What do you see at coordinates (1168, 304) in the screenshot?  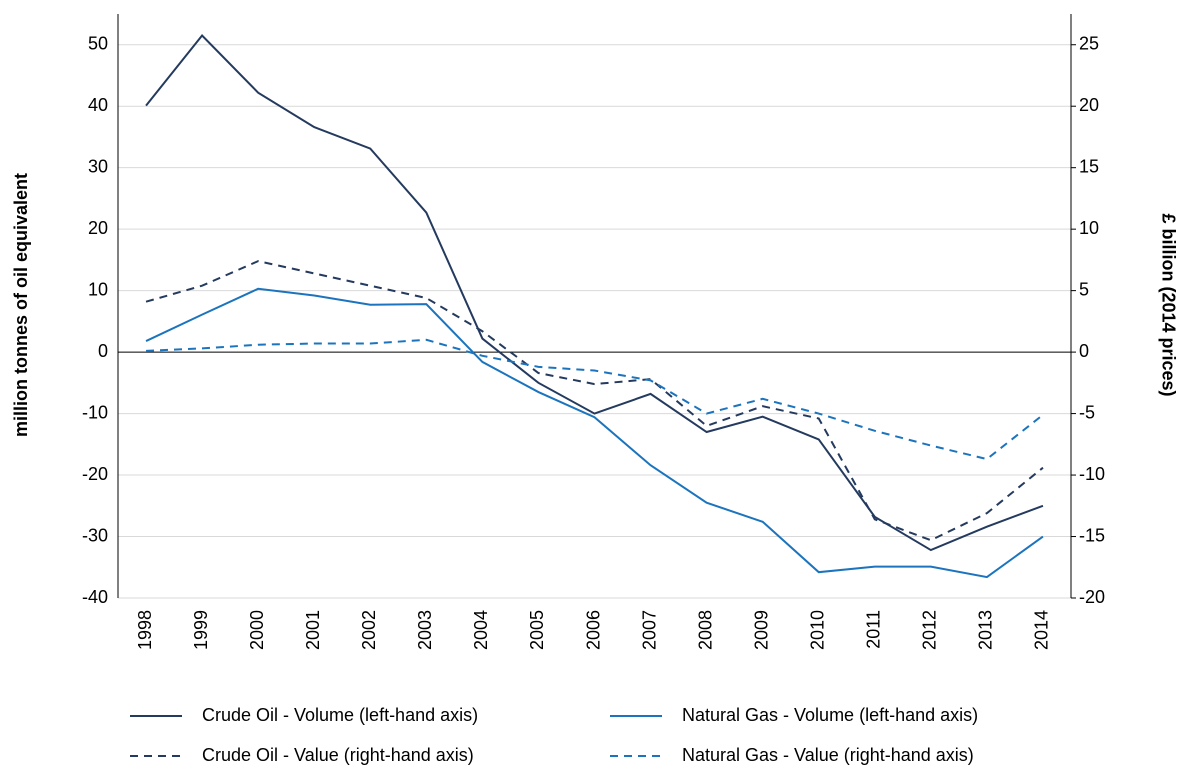 I see `y2-axis-title: £ billion (2014 prices)` at bounding box center [1168, 304].